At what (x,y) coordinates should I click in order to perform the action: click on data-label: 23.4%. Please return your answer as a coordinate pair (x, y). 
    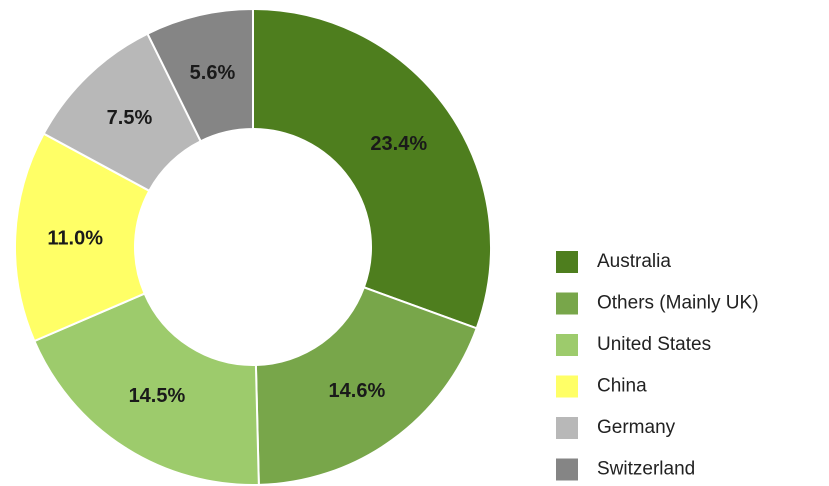
    Looking at the image, I should click on (398, 144).